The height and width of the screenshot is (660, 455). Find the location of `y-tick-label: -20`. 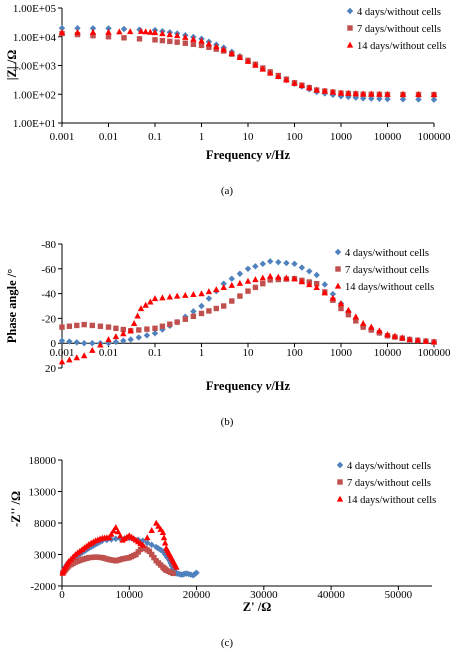

y-tick-label: -20 is located at coordinates (48, 319).